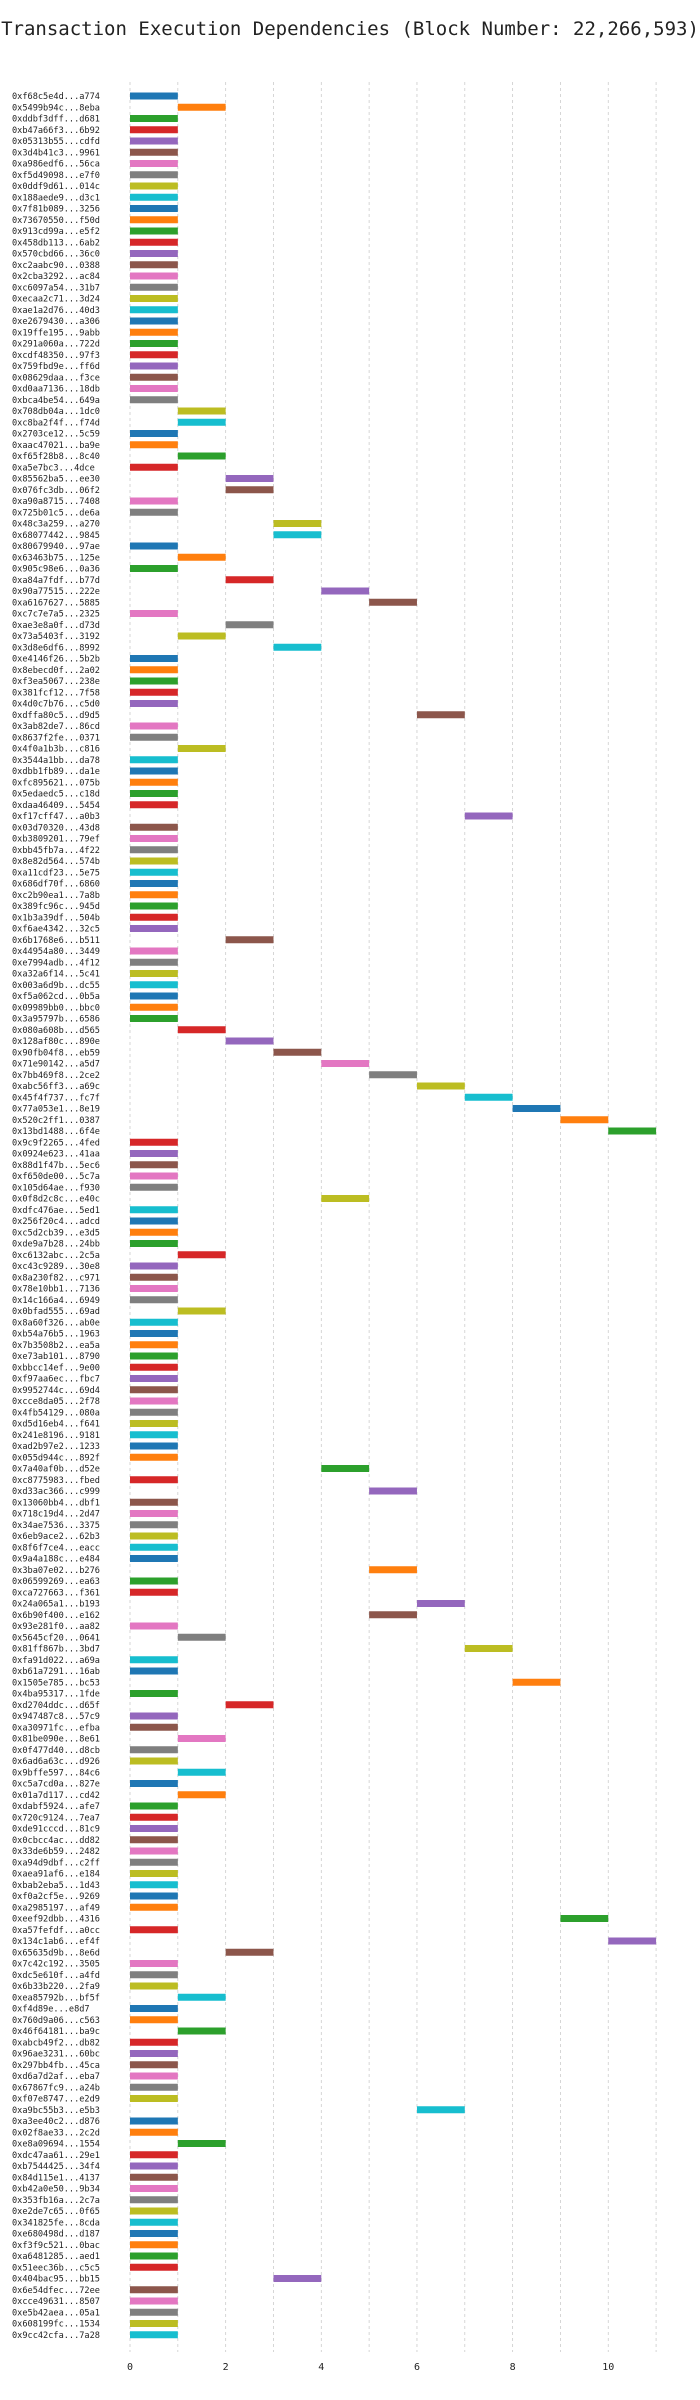 This screenshot has height=2400, width=700. I want to click on y-tick-label: 0xad2b97e2...1233, so click(56, 1447).